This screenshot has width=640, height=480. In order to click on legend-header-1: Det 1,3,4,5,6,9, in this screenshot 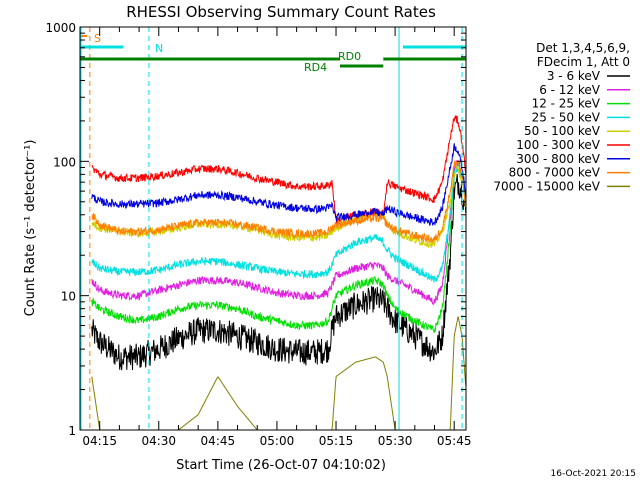, I will do `click(583, 48)`.